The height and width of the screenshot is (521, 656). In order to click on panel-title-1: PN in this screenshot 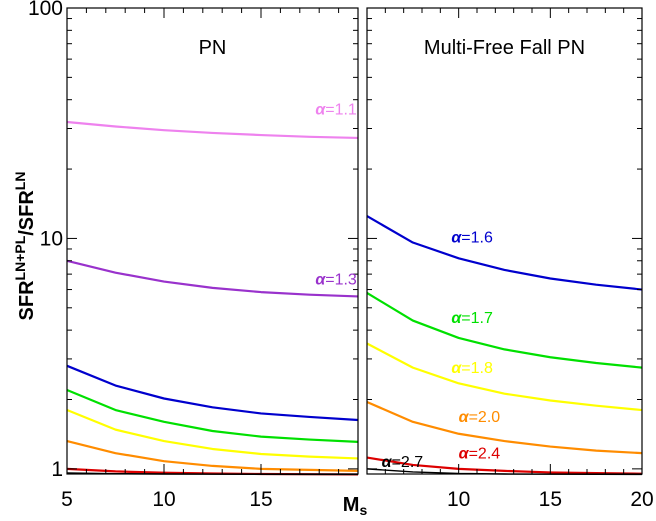, I will do `click(213, 48)`.